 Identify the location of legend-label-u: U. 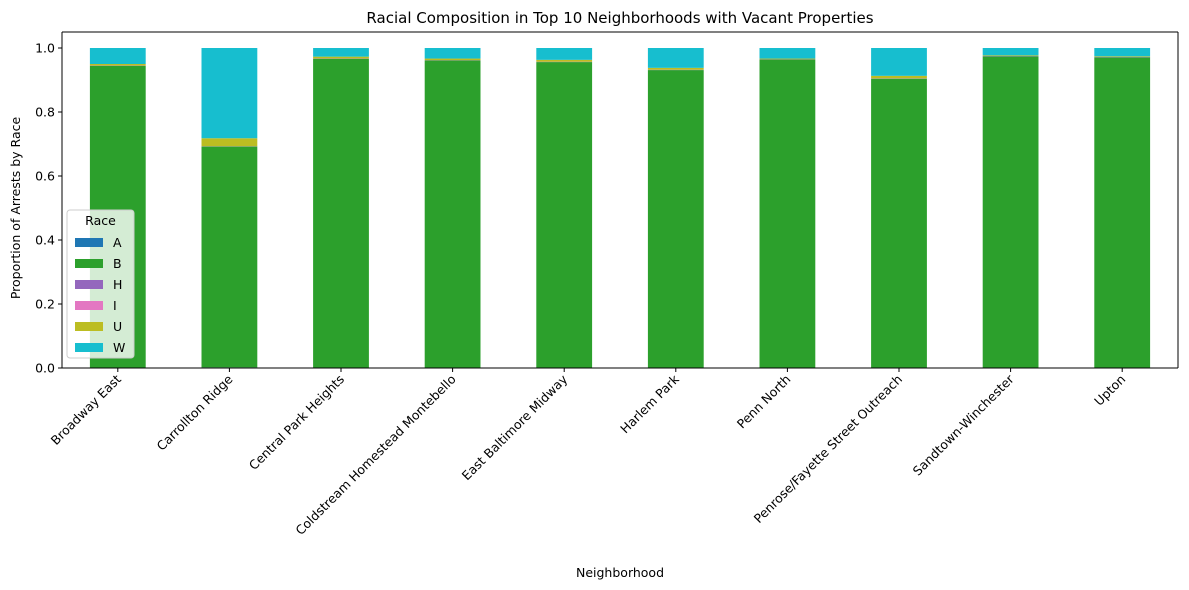
(117, 326).